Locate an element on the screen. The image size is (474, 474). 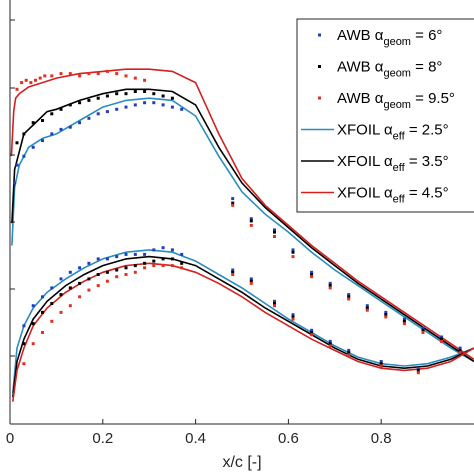
x-axis-label: x/c [-] is located at coordinates (241, 462).